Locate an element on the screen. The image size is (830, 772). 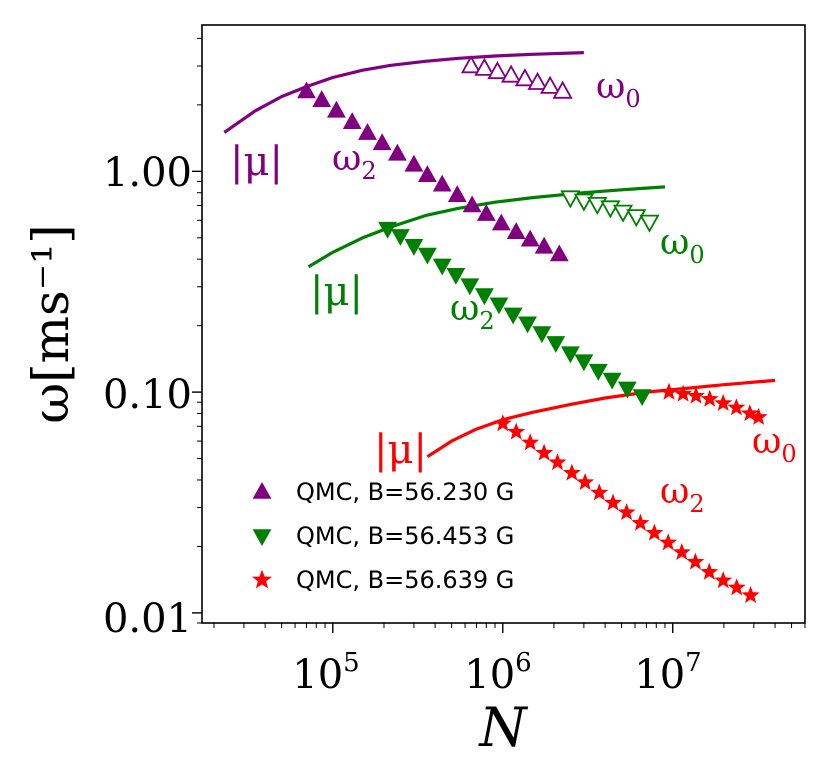
x-tick-label-1: 10⁵ is located at coordinates (325, 673).